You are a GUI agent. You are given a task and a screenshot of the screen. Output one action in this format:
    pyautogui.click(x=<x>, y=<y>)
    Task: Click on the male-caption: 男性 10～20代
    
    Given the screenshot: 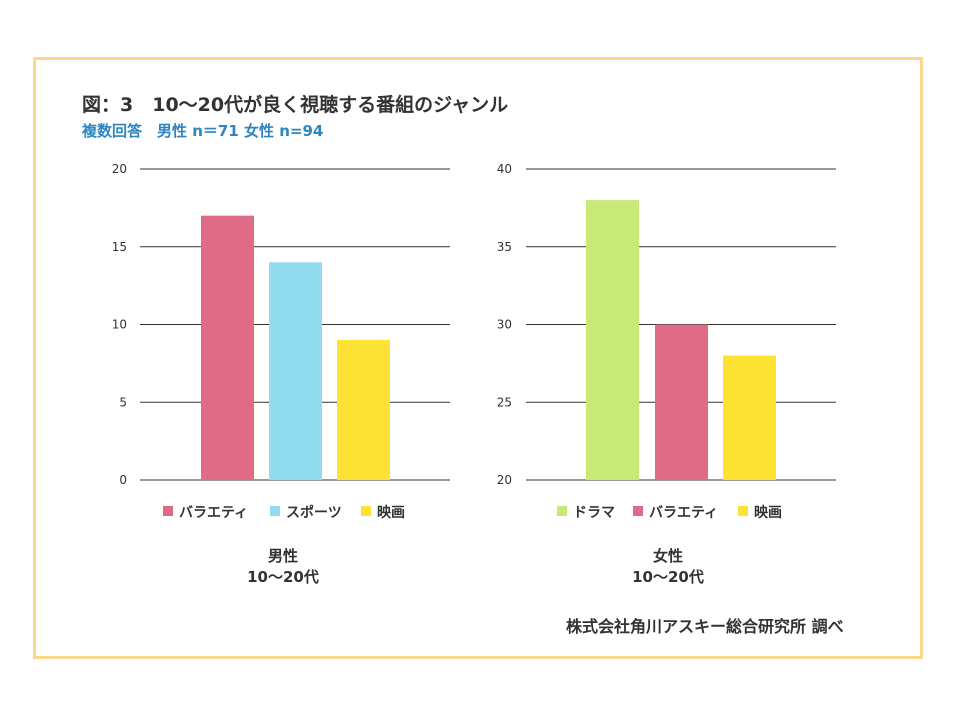 What is the action you would take?
    pyautogui.click(x=283, y=567)
    